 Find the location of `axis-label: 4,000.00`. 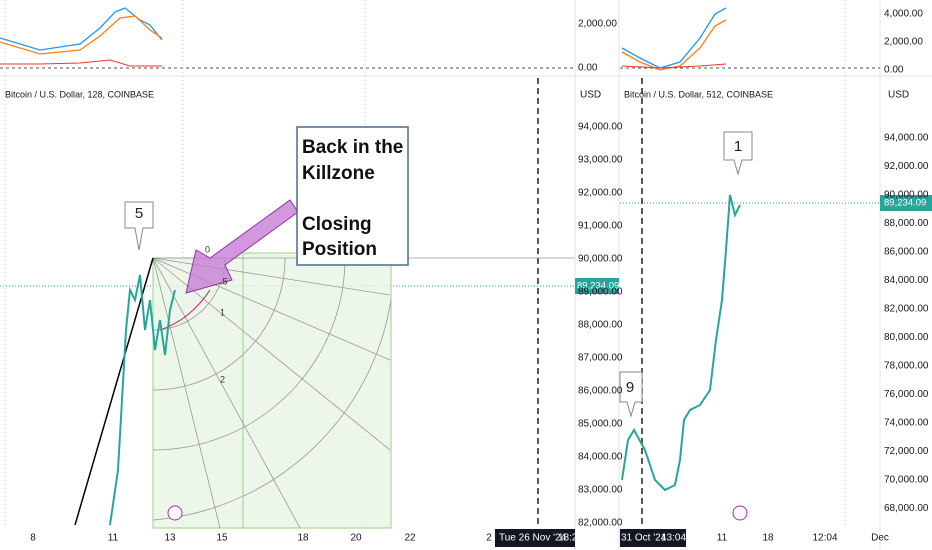

axis-label: 4,000.00 is located at coordinates (903, 14).